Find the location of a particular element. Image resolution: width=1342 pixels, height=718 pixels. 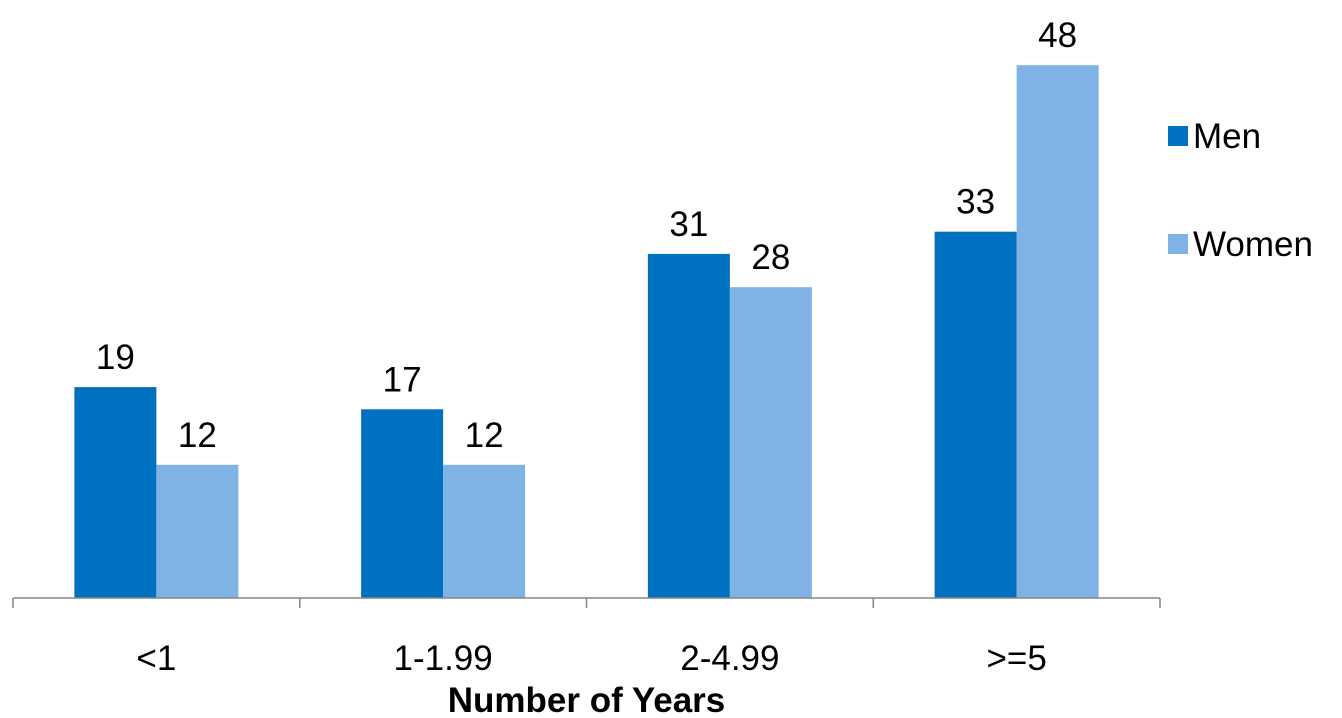

x-axis-tick-labels: <1 1-1.99 2-4.99 >=5 is located at coordinates (591, 658).